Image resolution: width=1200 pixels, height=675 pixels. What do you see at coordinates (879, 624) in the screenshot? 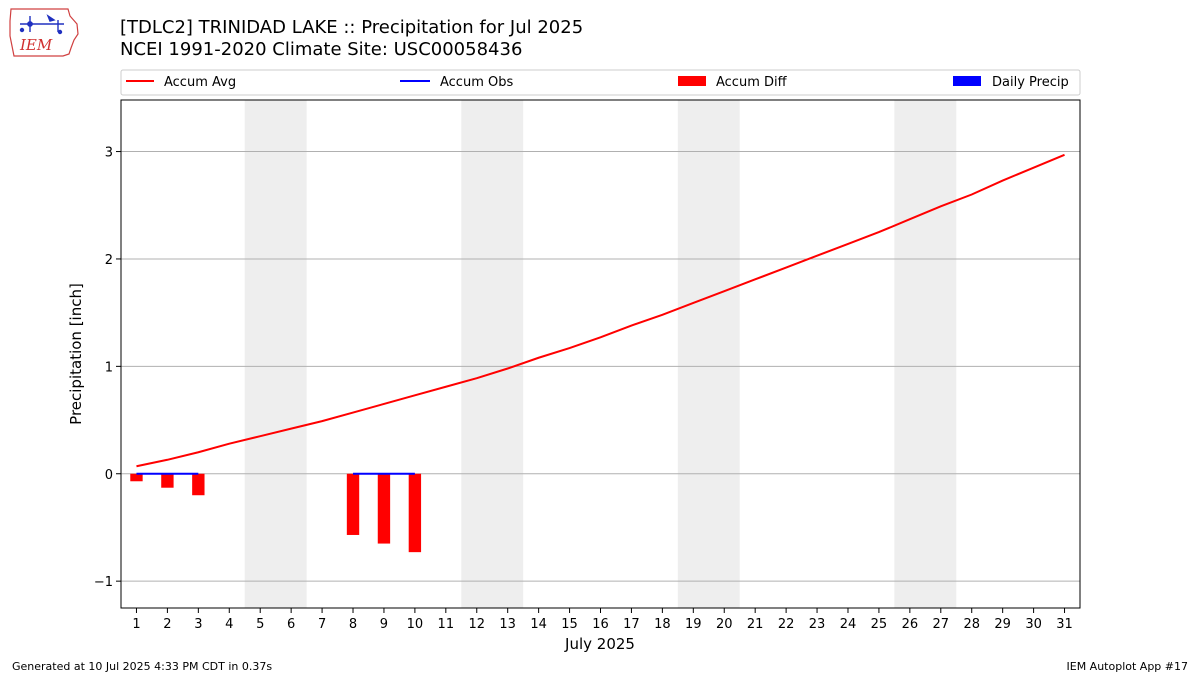
I see `x-tick-label: 25` at bounding box center [879, 624].